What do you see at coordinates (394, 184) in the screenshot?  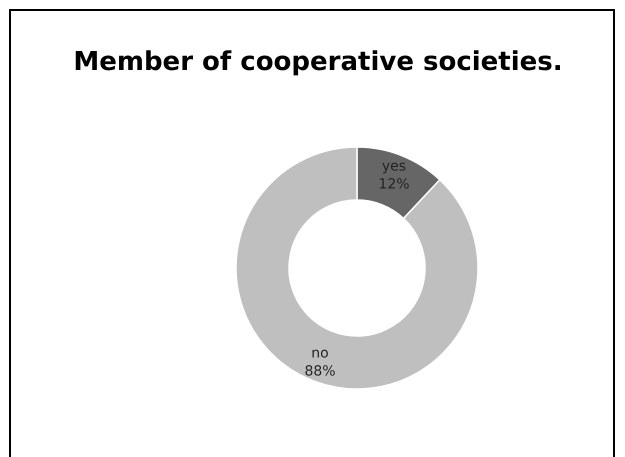 I see `data-label: 12%` at bounding box center [394, 184].